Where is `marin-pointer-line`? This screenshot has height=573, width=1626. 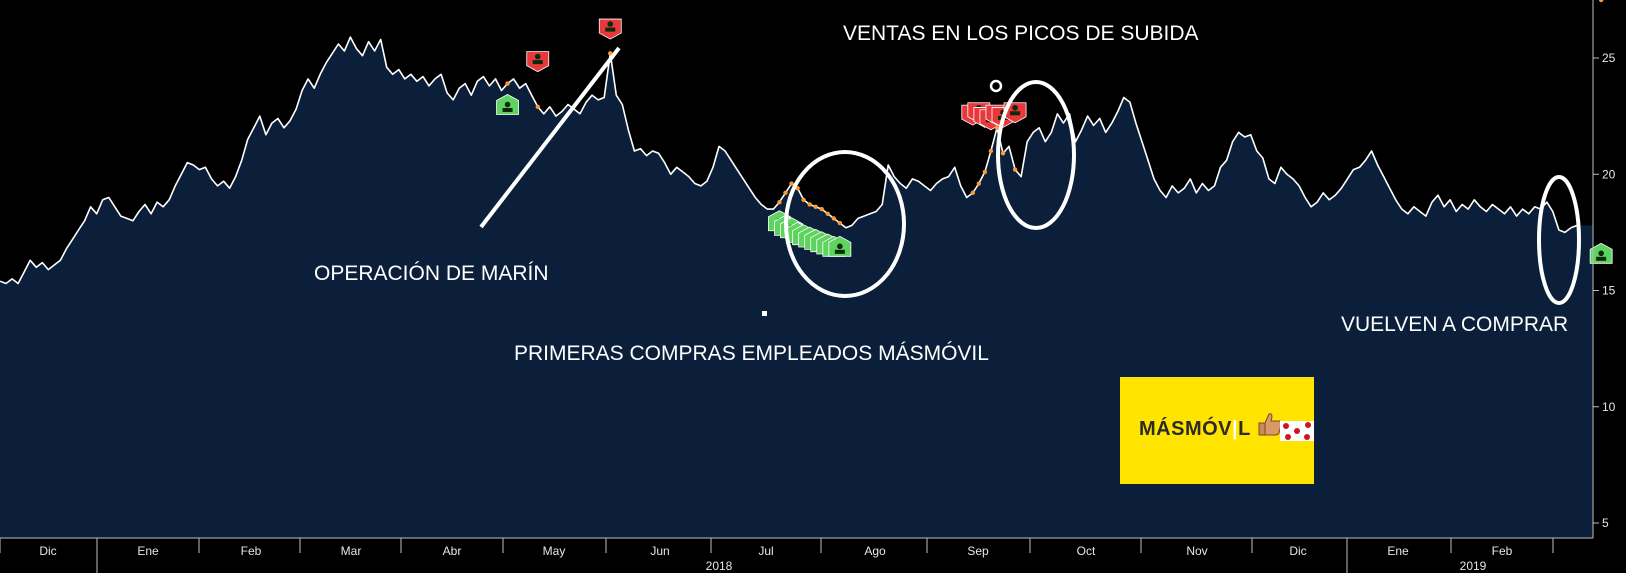 marin-pointer-line is located at coordinates (550, 137).